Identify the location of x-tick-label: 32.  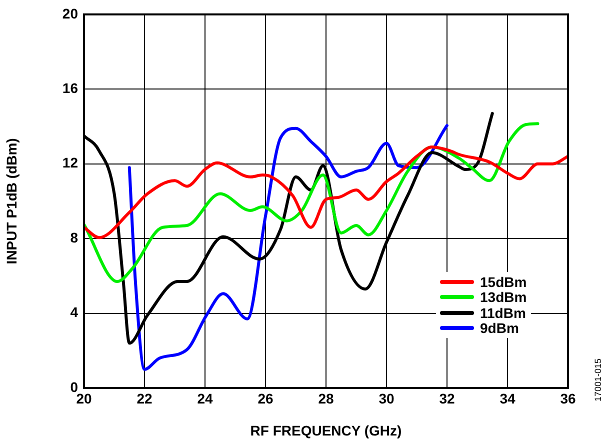
(447, 398).